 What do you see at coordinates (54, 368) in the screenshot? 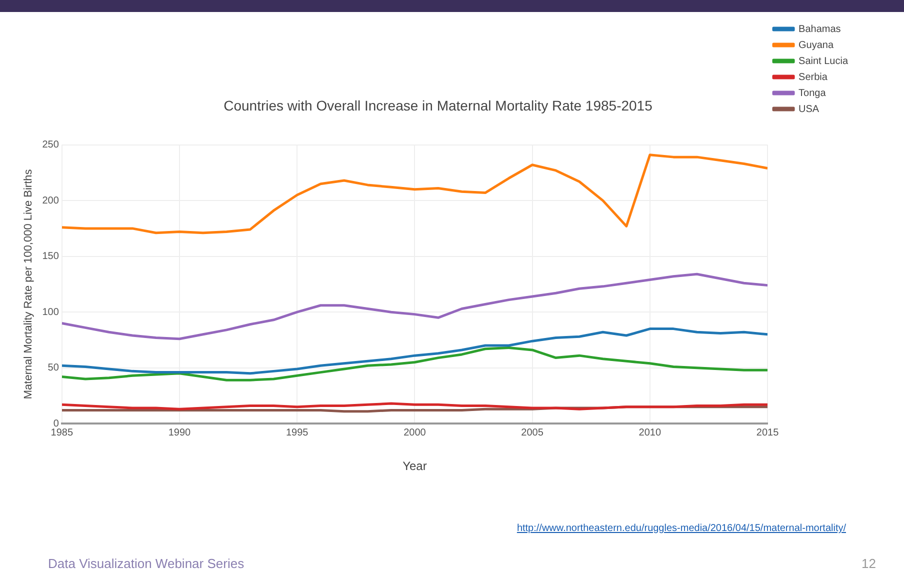
I see `y-tick-label: 50` at bounding box center [54, 368].